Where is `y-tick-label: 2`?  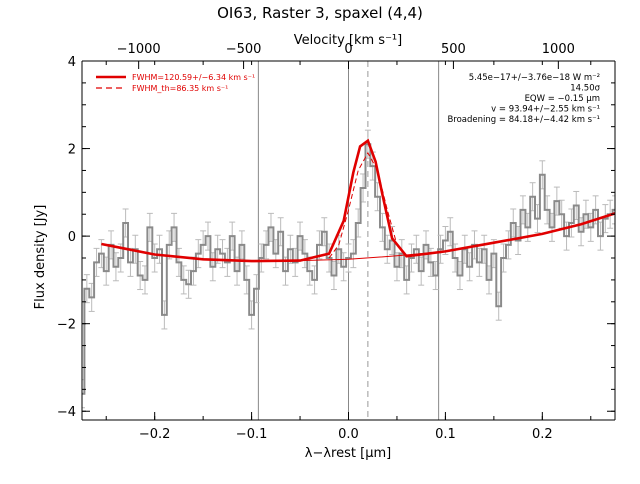 y-tick-label: 2 is located at coordinates (72, 150).